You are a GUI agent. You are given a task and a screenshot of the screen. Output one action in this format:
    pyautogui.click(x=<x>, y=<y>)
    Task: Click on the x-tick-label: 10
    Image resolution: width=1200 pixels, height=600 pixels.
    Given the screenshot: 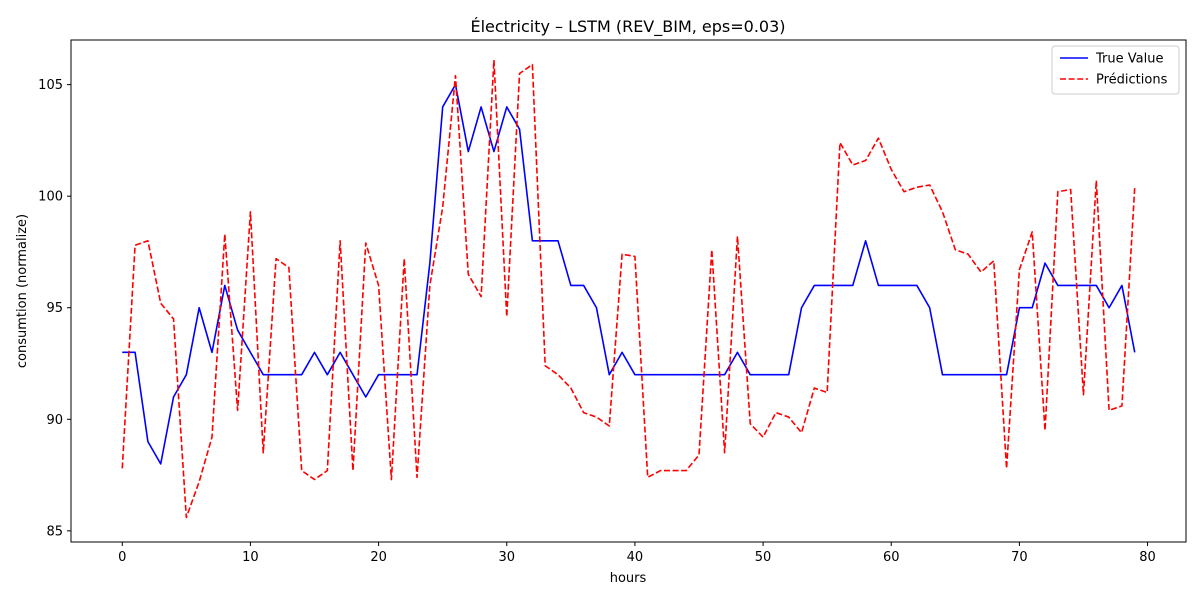 What is the action you would take?
    pyautogui.click(x=250, y=557)
    